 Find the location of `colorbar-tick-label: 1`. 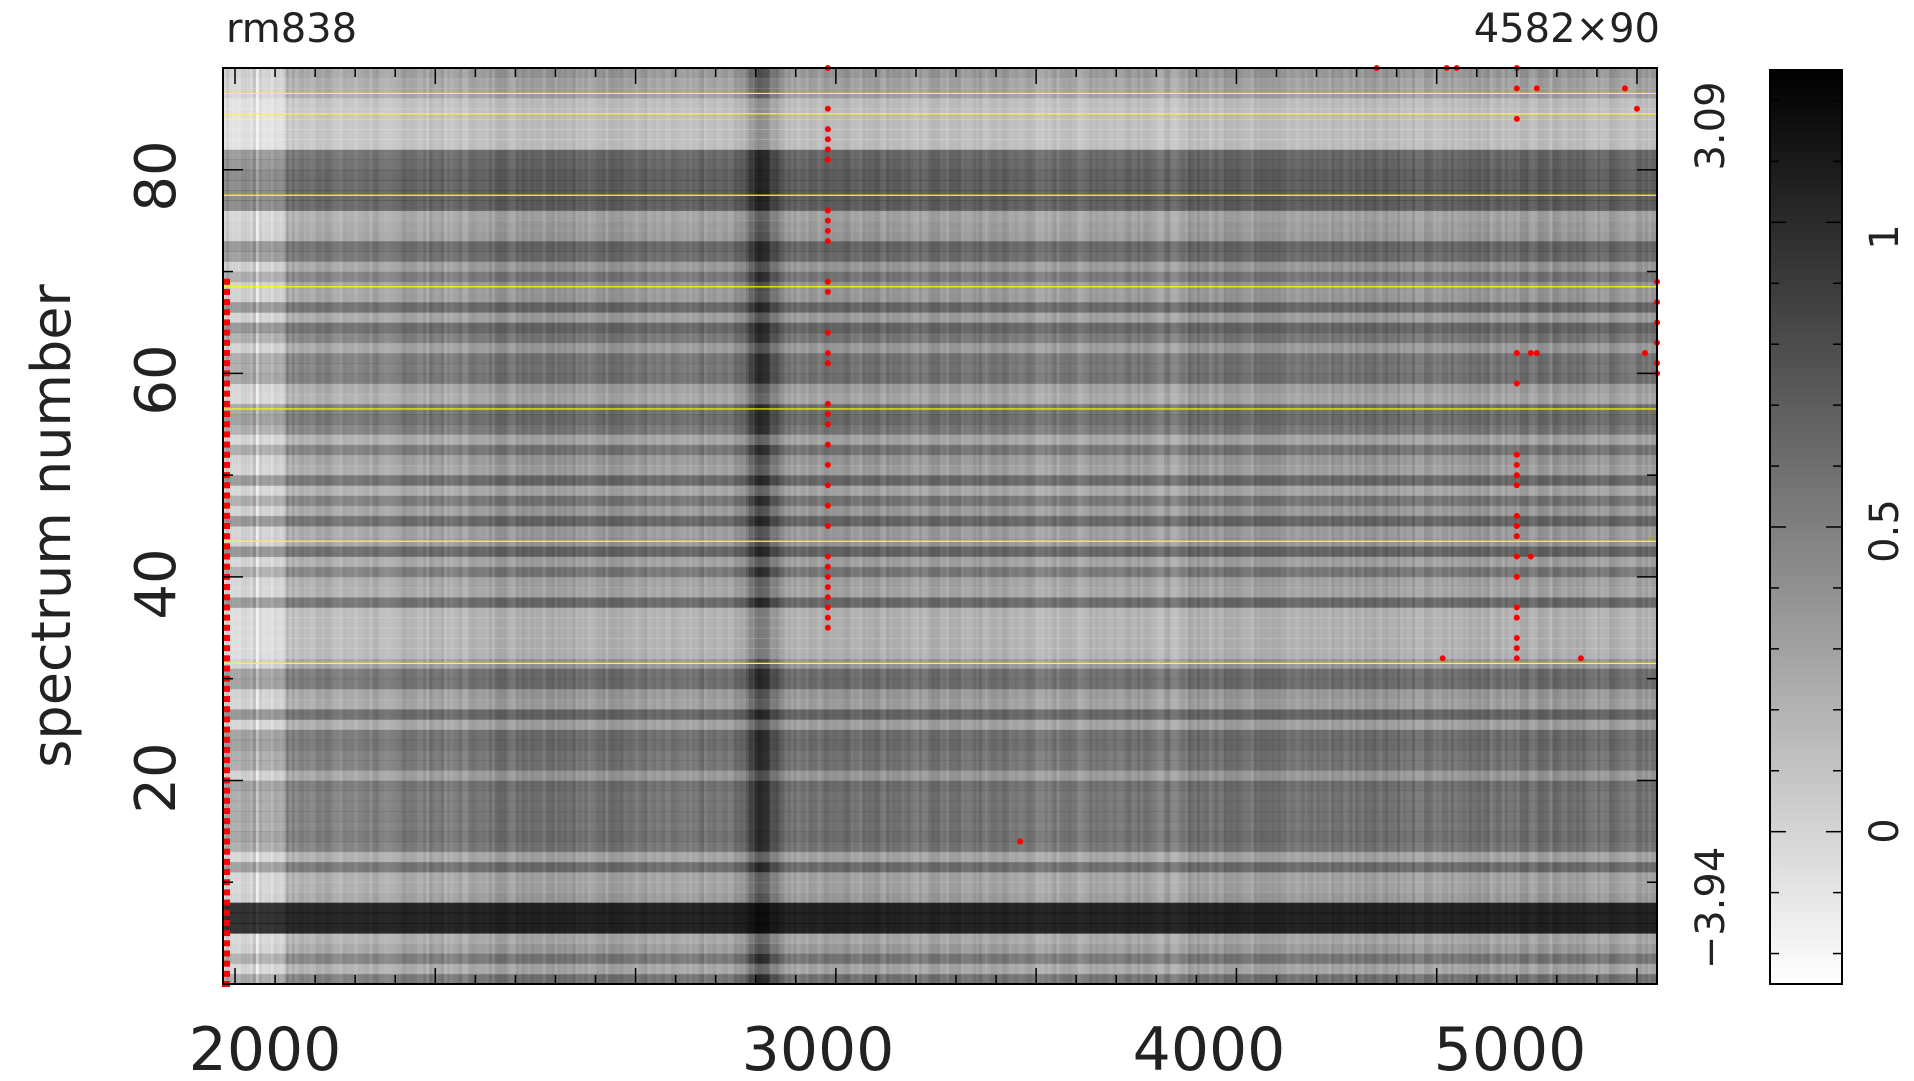

colorbar-tick-label: 1 is located at coordinates (1885, 236).